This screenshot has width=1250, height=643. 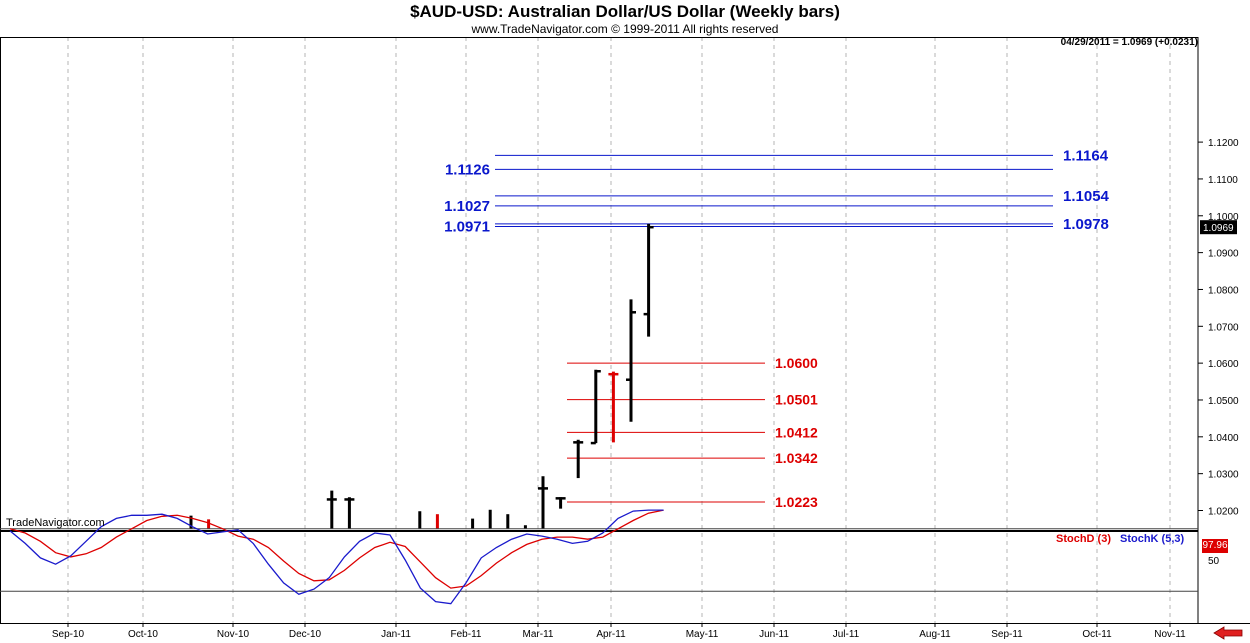 What do you see at coordinates (1223, 401) in the screenshot?
I see `y-axis-tick-label: 1.0500` at bounding box center [1223, 401].